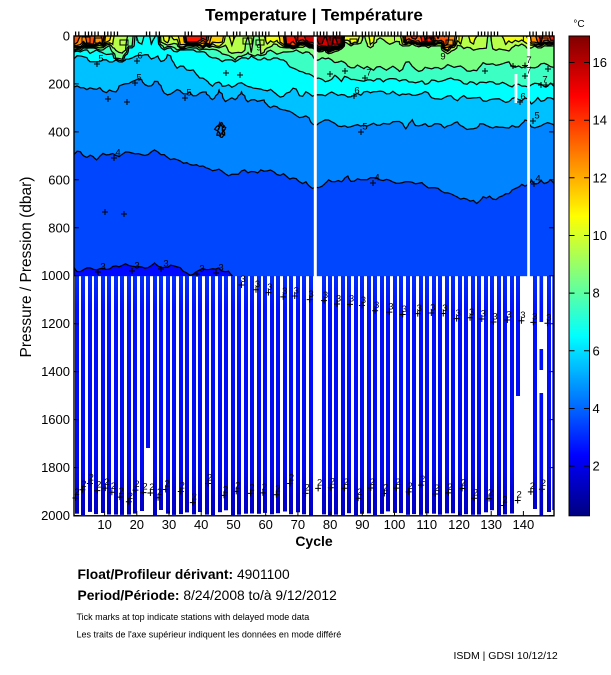 The width and height of the screenshot is (611, 675). Describe the element at coordinates (314, 15) in the screenshot. I see `svg-text: Temperature | Température` at that location.